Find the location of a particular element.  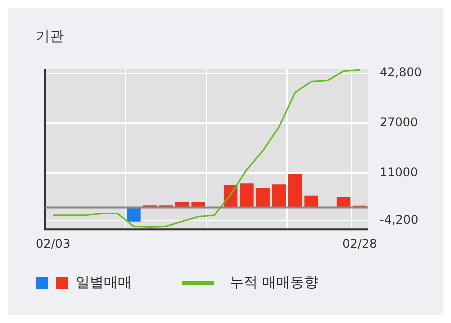

legend-label: 누적 매매동향 is located at coordinates (274, 283).